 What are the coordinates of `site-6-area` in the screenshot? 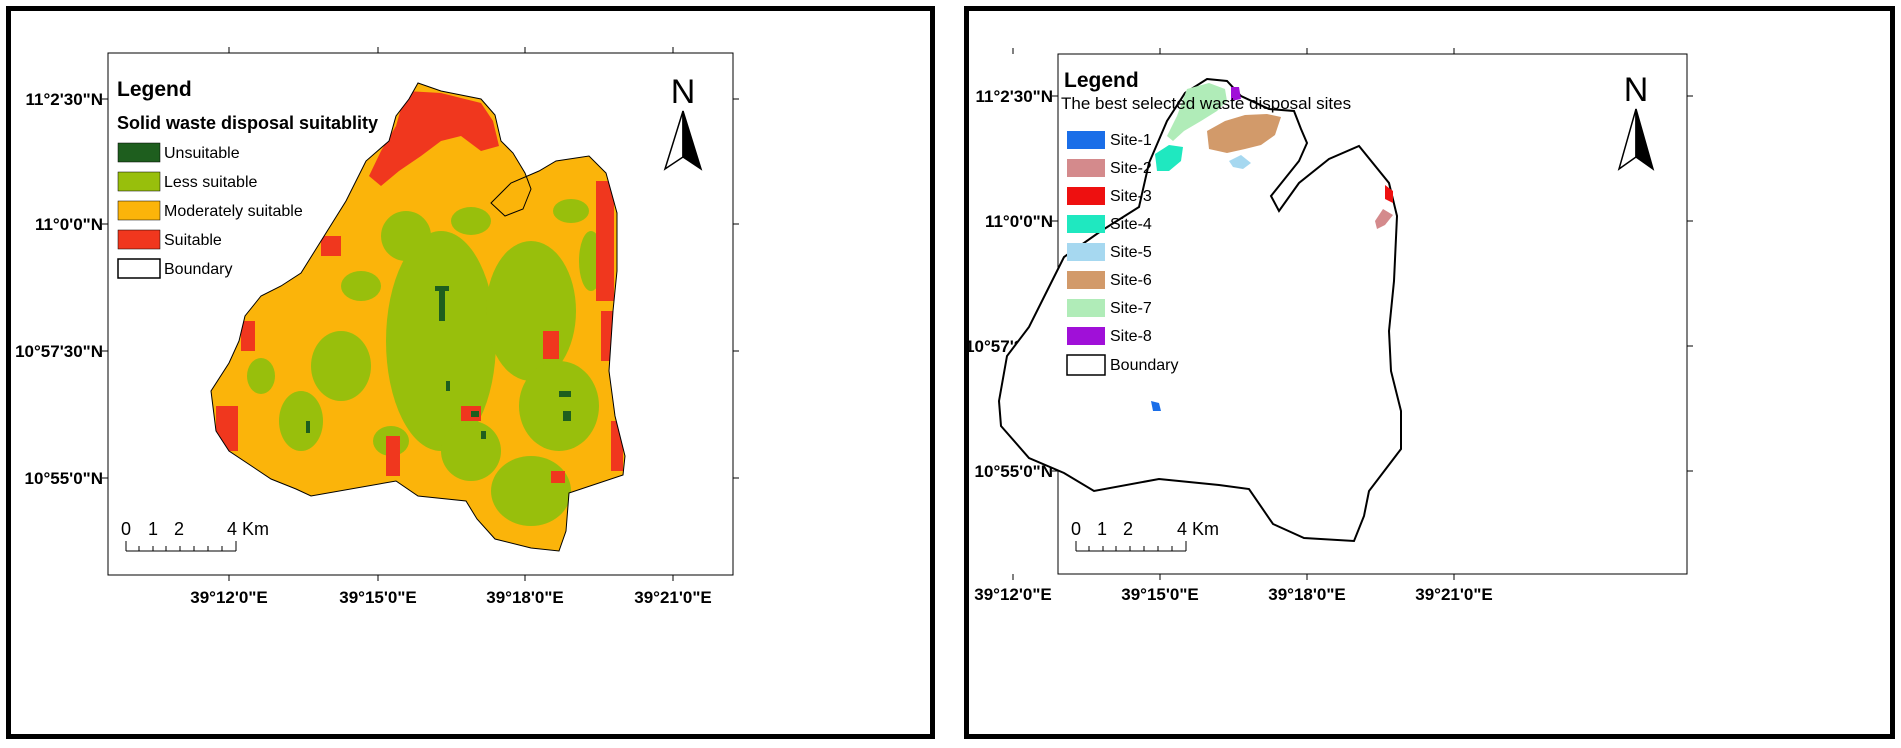 It's located at (1244, 133).